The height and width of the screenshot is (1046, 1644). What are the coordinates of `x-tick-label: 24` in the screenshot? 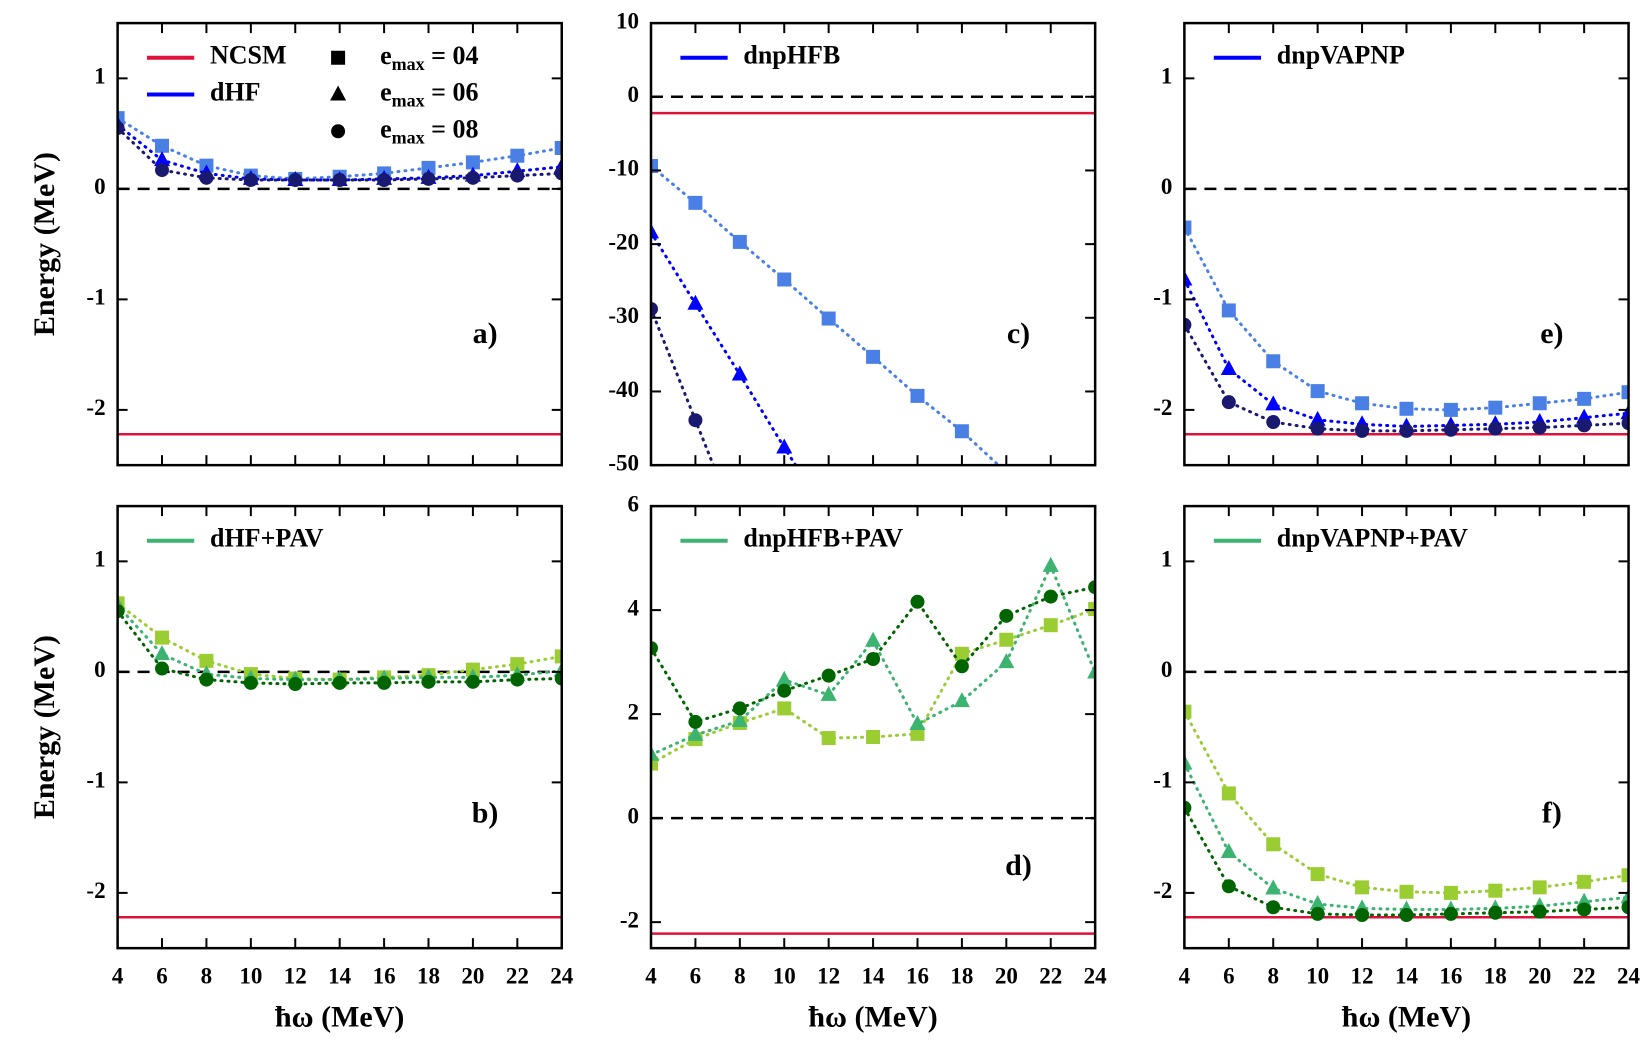 It's located at (1096, 975).